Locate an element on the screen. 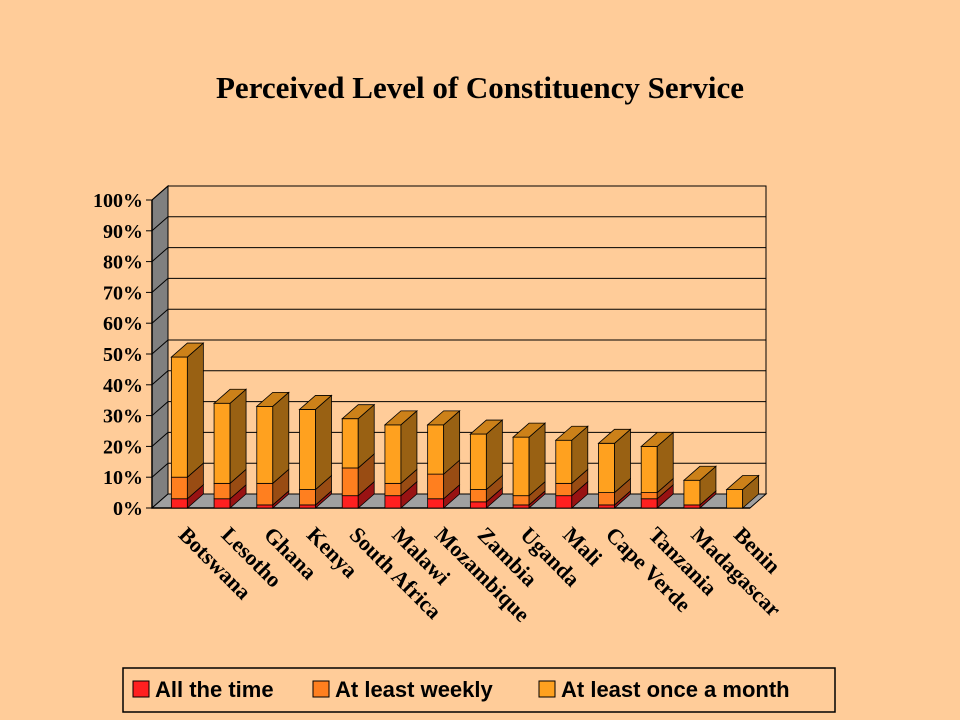 The width and height of the screenshot is (960, 720). y-tick-label: 30% is located at coordinates (123, 417).